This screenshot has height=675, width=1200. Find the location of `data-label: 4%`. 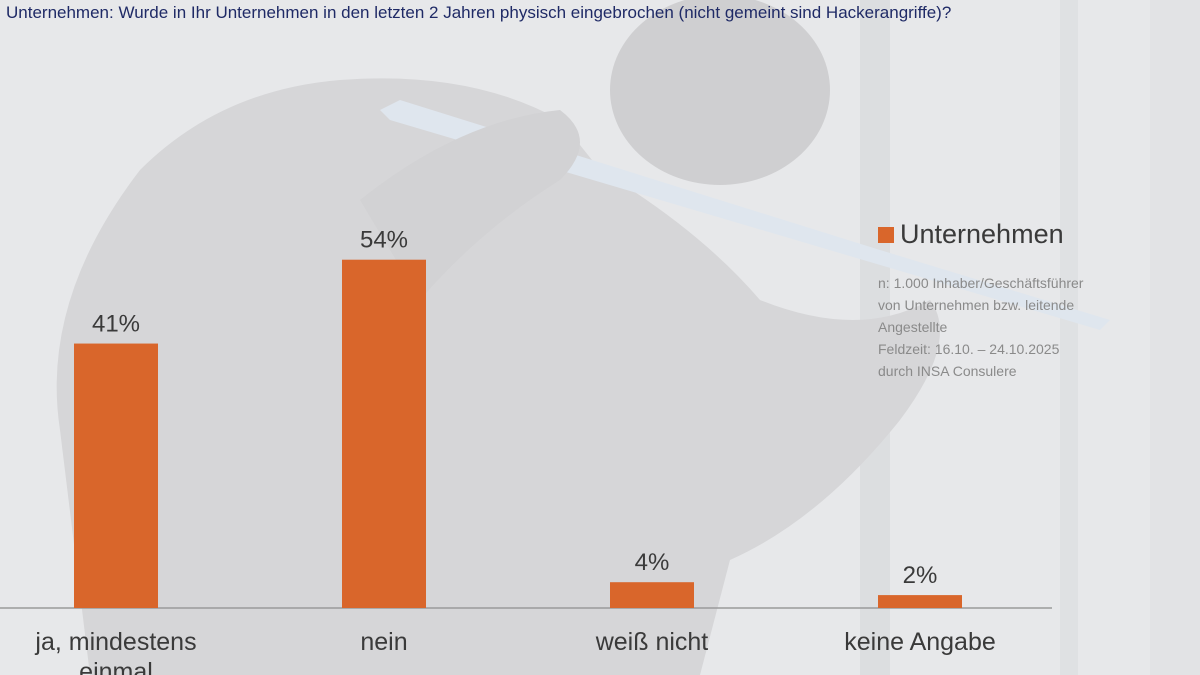

data-label: 4% is located at coordinates (652, 562).